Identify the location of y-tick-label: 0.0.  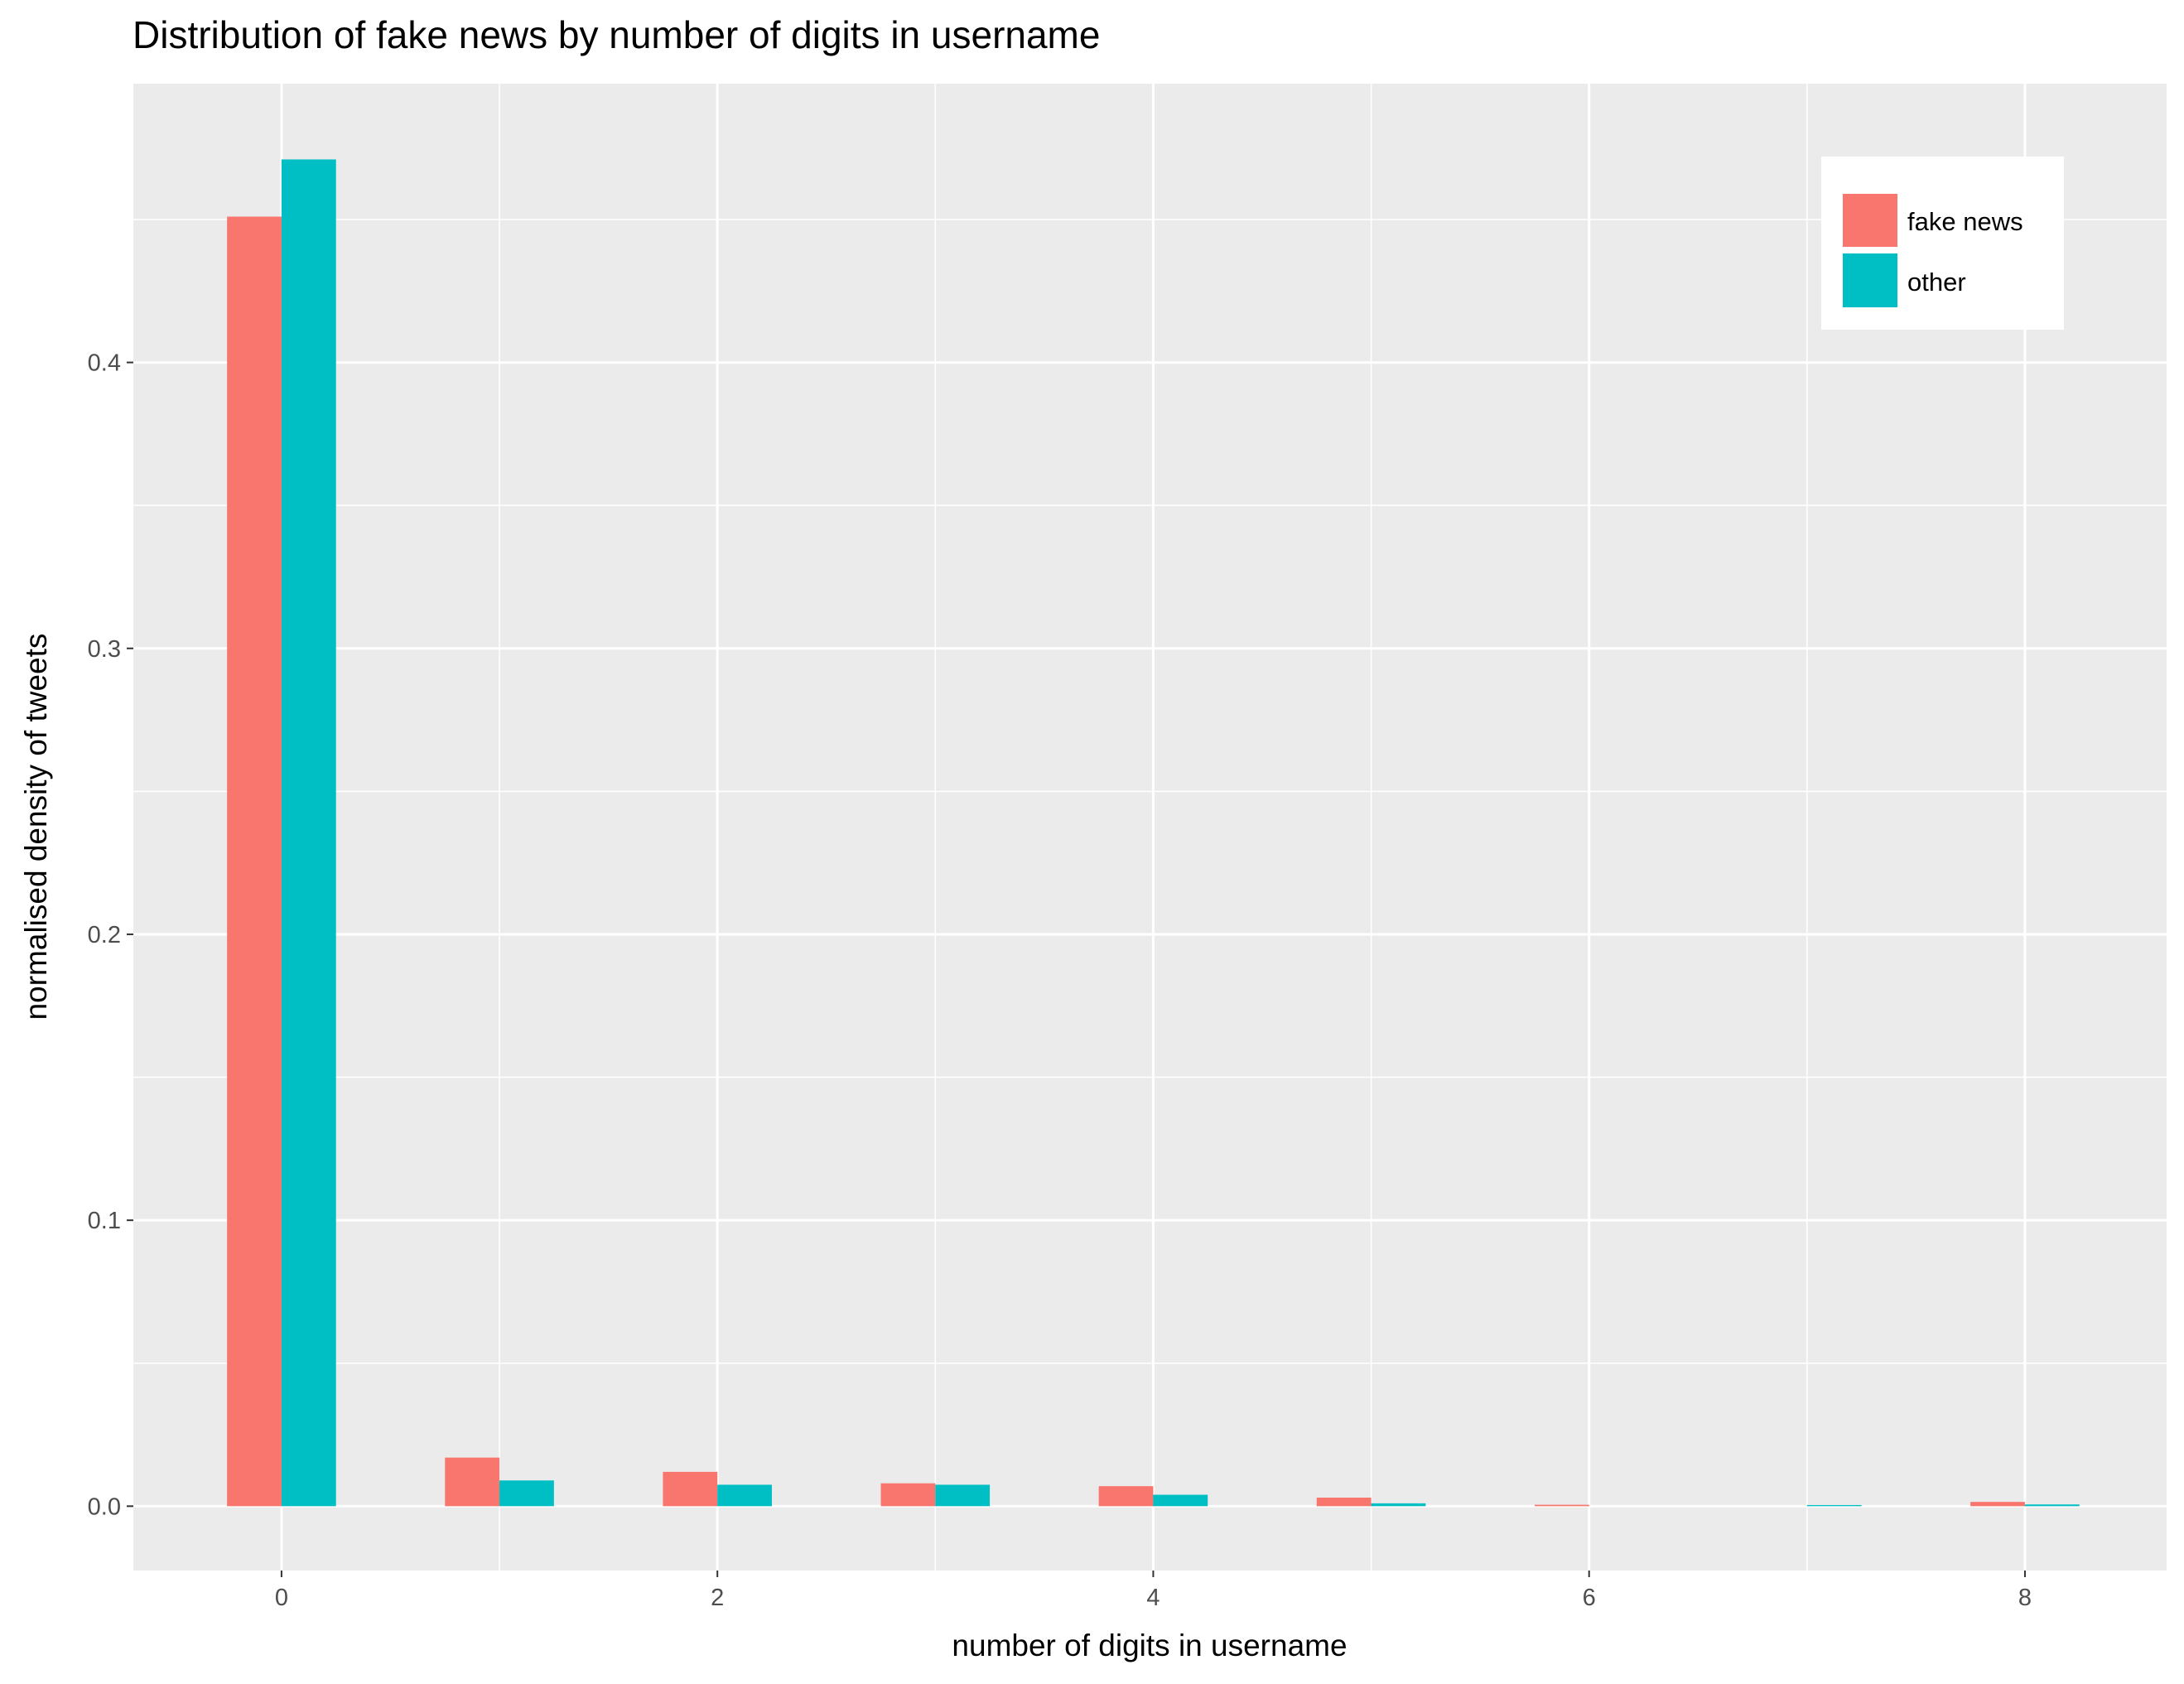
(104, 1507).